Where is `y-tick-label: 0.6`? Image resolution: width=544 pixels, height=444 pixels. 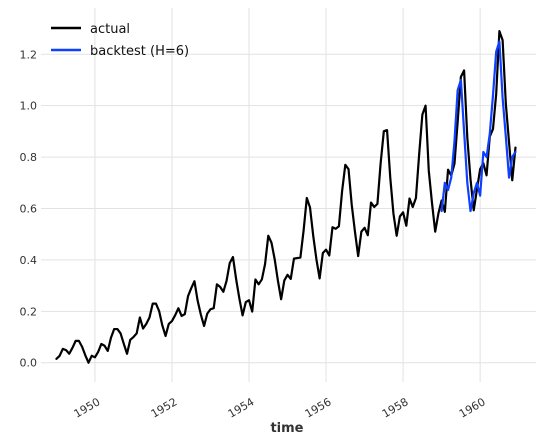
y-tick-label: 0.6 is located at coordinates (29, 208).